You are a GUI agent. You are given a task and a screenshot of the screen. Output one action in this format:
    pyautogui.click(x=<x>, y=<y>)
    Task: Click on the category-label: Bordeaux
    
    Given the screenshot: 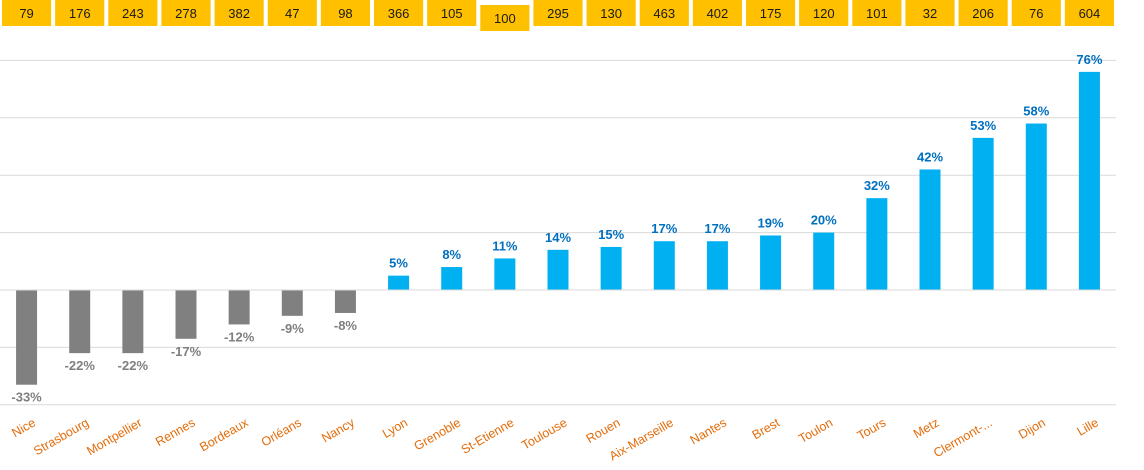 What is the action you would take?
    pyautogui.click(x=224, y=434)
    